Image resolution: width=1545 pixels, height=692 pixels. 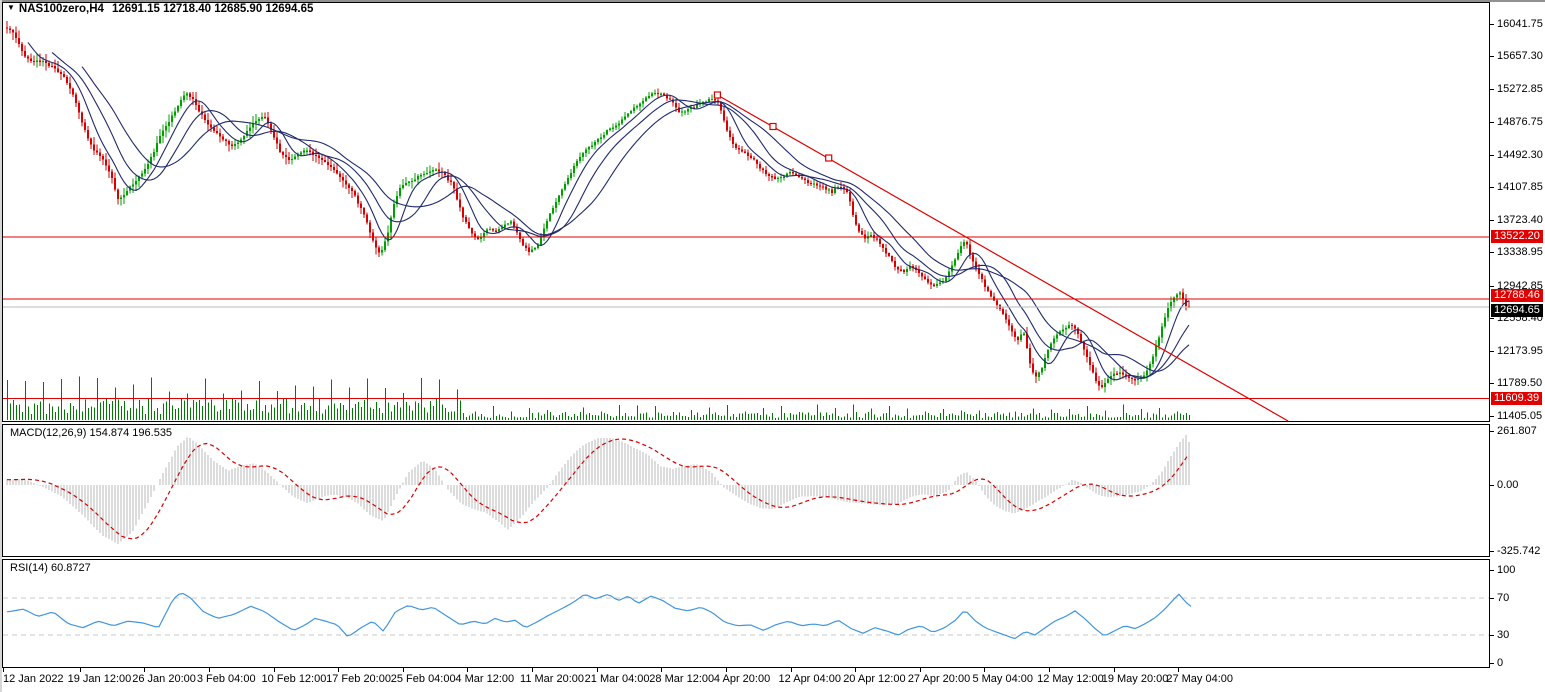 What do you see at coordinates (1516, 24) in the screenshot?
I see `price-tick-16041.75: 16041.75` at bounding box center [1516, 24].